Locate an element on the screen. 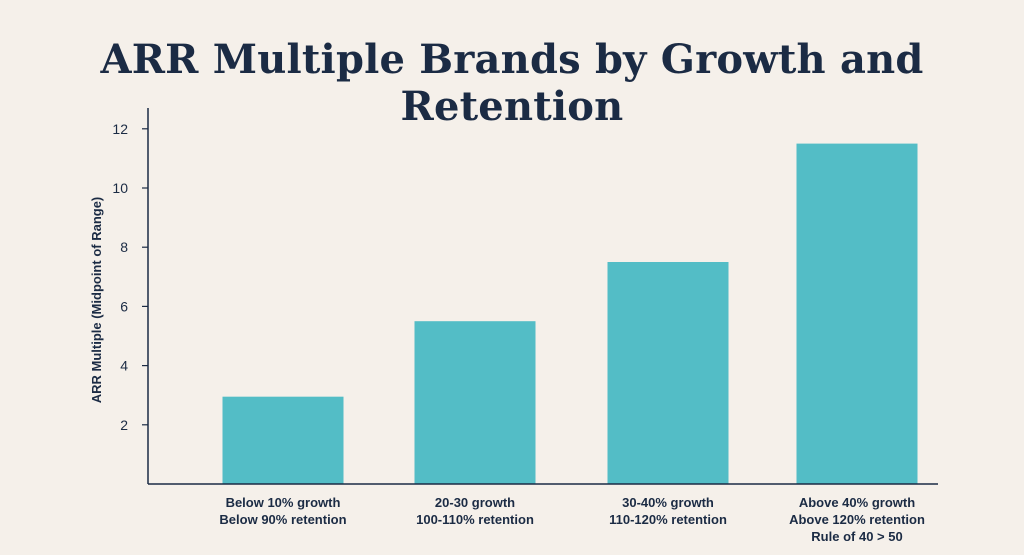  x-category-label-line: Below 10% growth is located at coordinates (283, 502).